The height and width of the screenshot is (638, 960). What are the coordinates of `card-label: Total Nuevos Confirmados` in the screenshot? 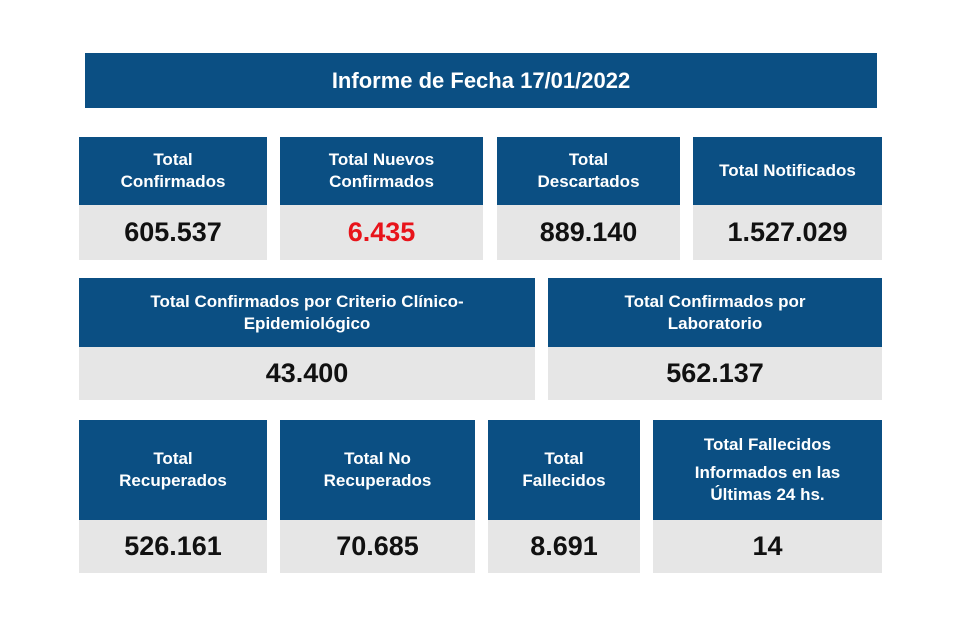 It's located at (381, 171).